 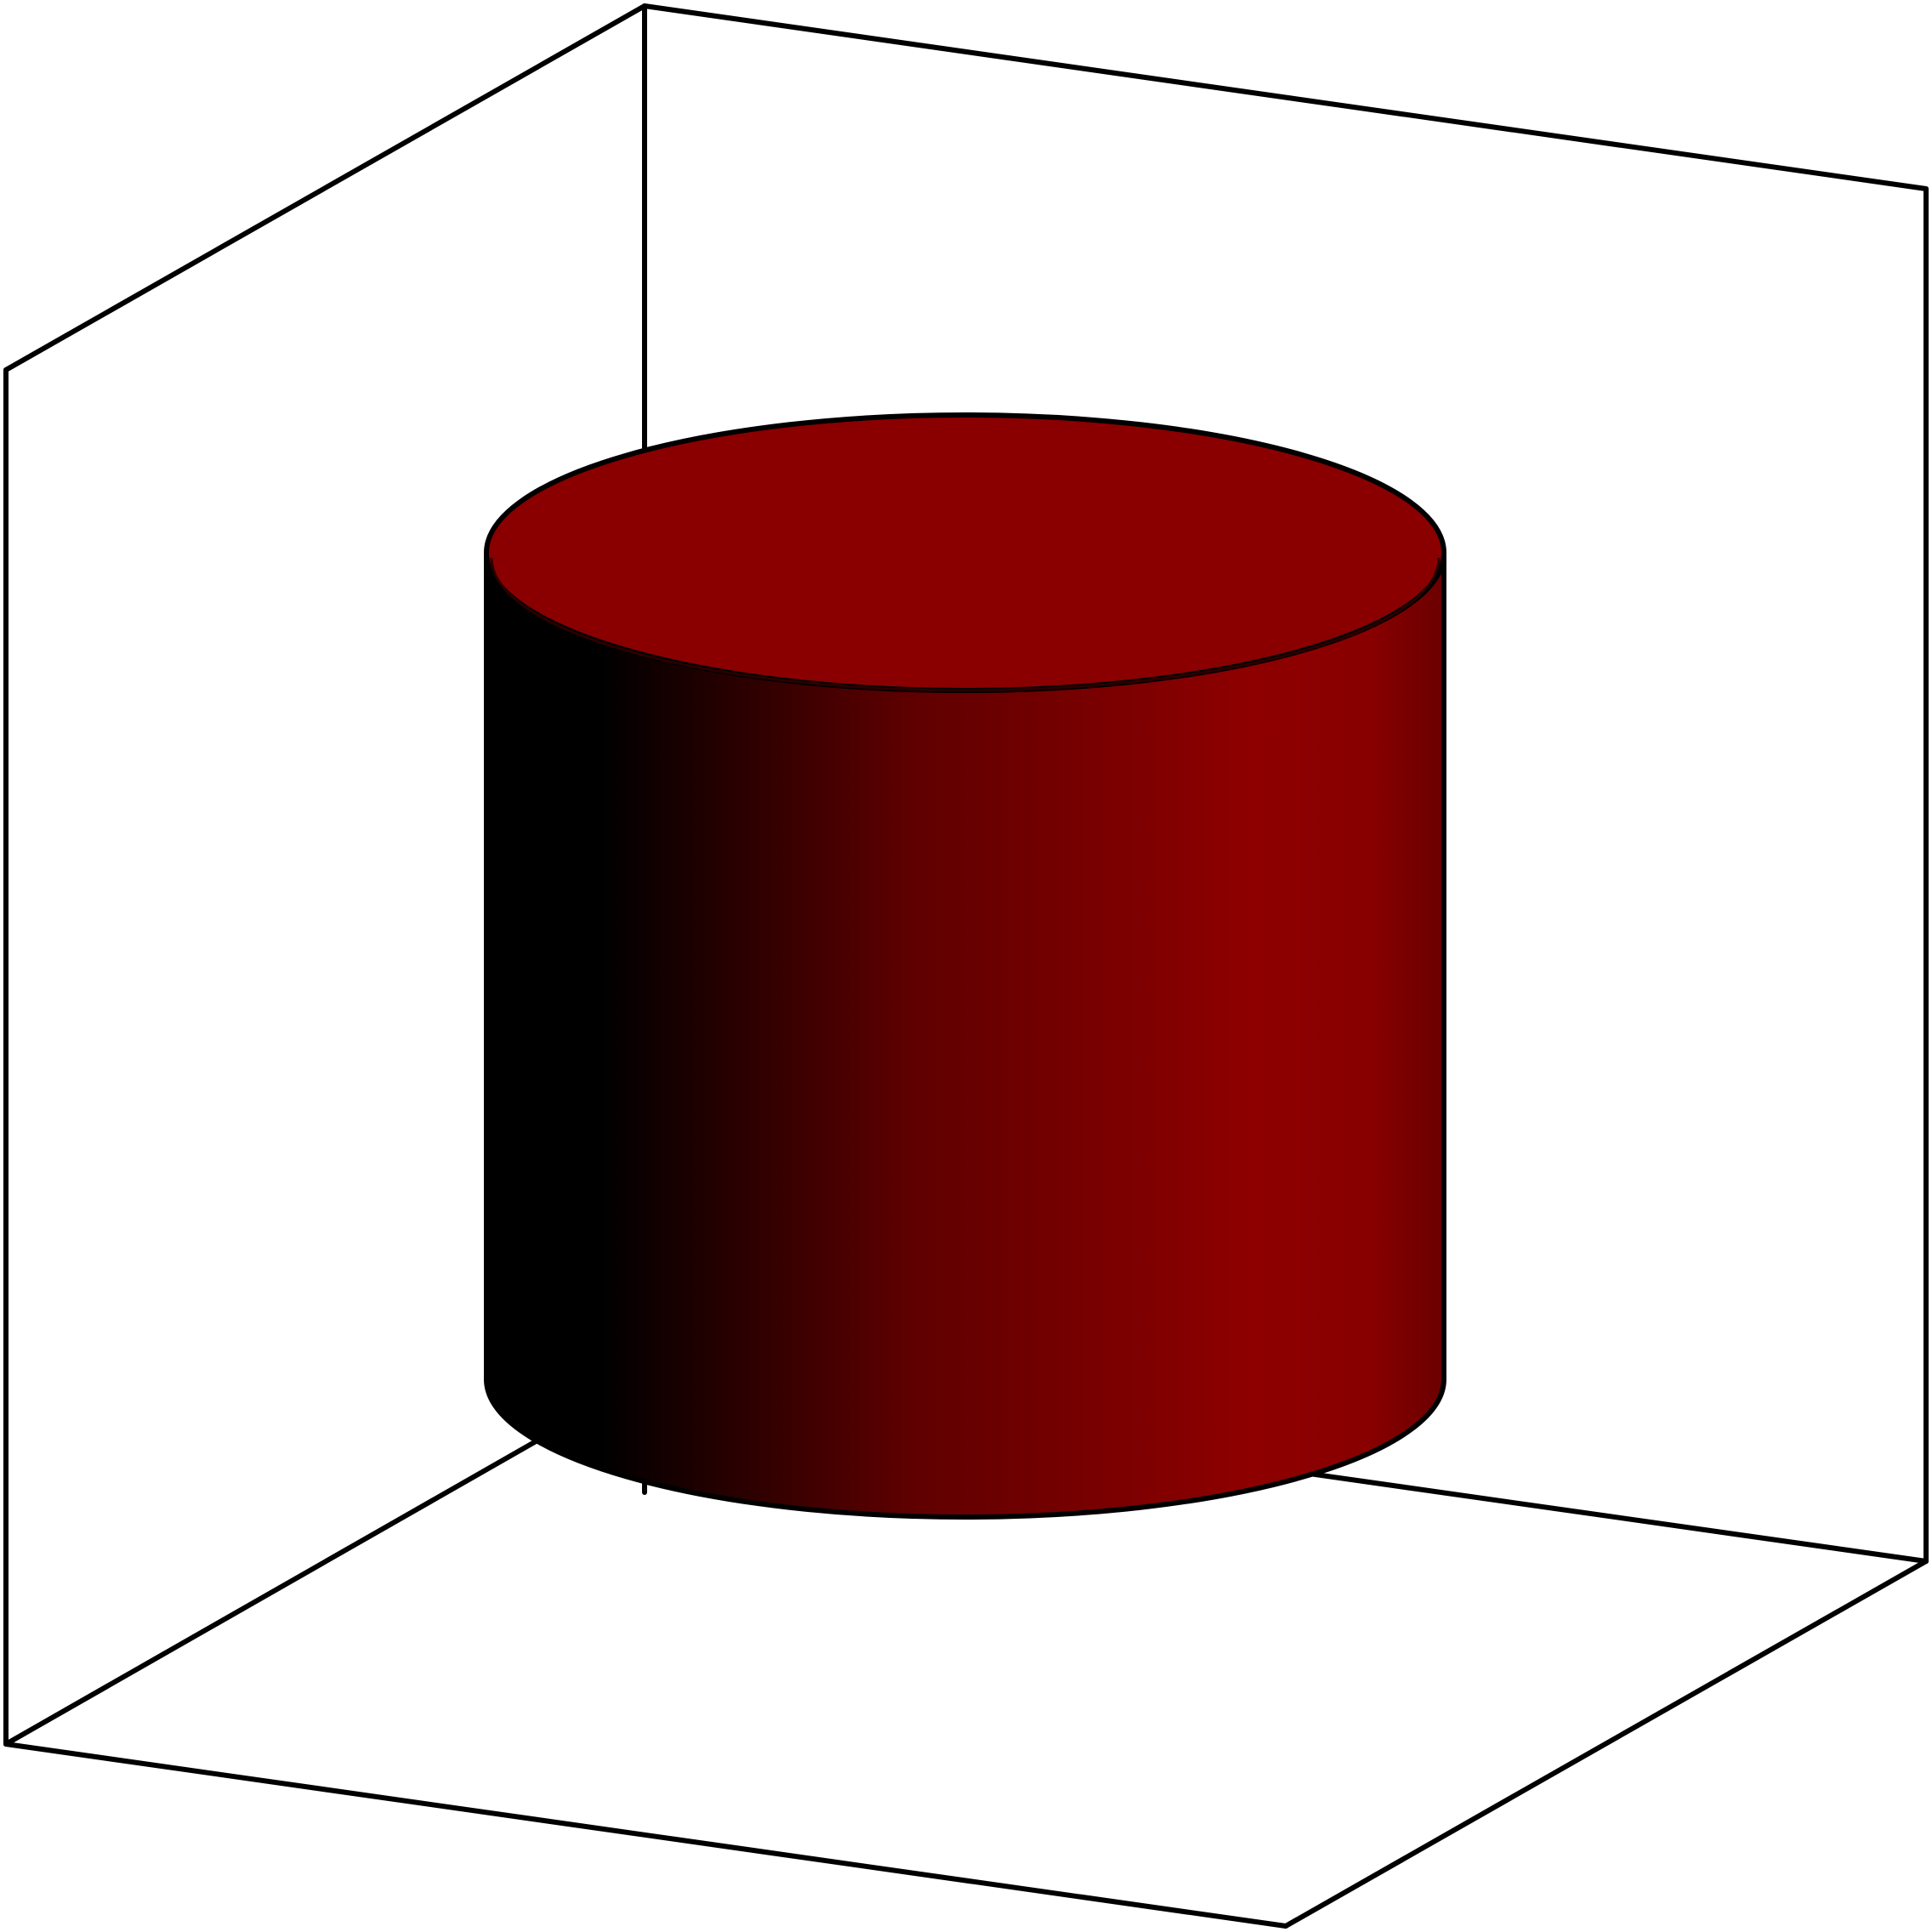 What do you see at coordinates (965, 552) in the screenshot?
I see `cylinder-top-face` at bounding box center [965, 552].